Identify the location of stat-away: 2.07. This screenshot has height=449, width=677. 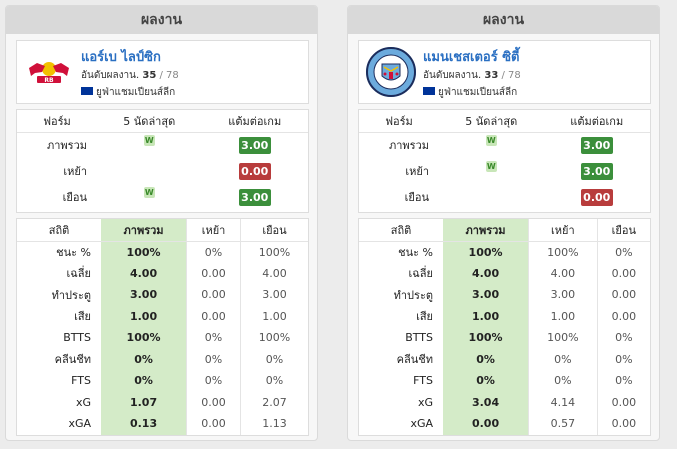
(273, 402).